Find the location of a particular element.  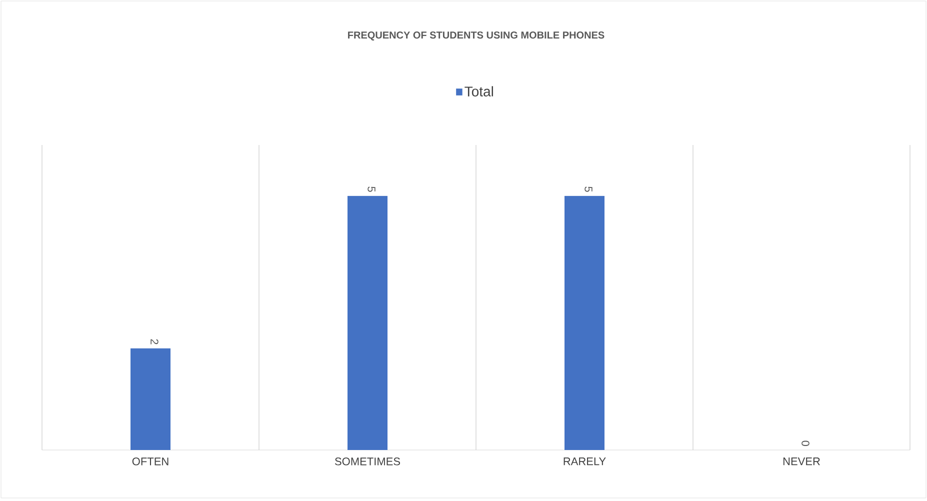

x-tick-label: NEVER is located at coordinates (801, 462).